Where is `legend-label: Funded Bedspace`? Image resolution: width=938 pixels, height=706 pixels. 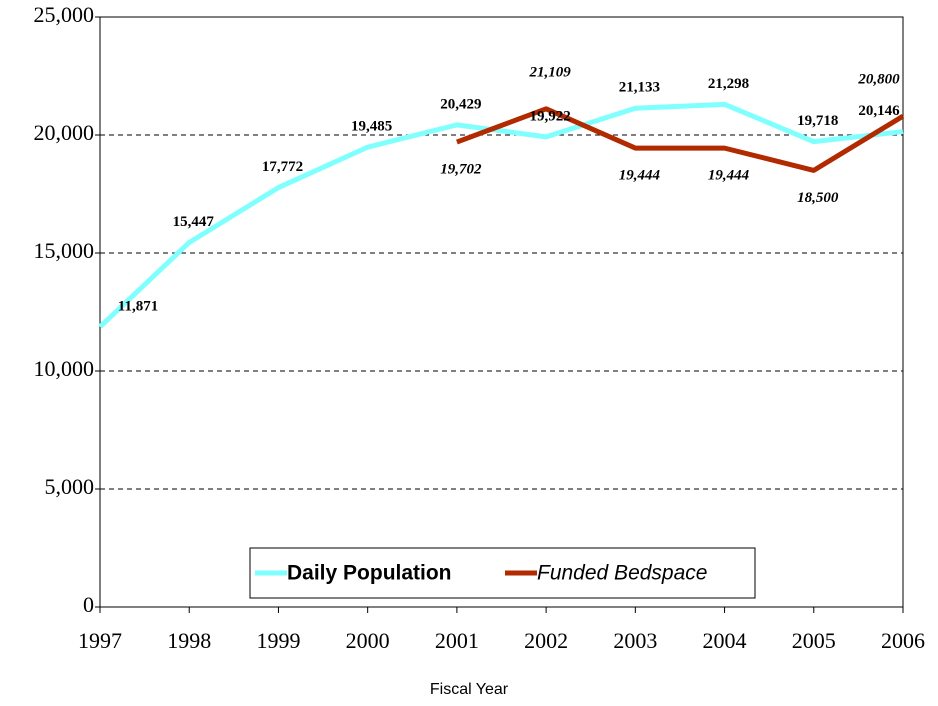
legend-label: Funded Bedspace is located at coordinates (622, 573).